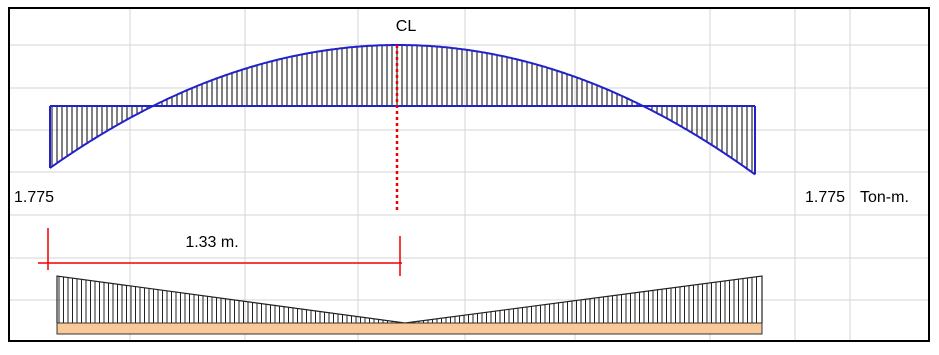 This screenshot has width=939, height=355. I want to click on centerline-label: CL, so click(406, 26).